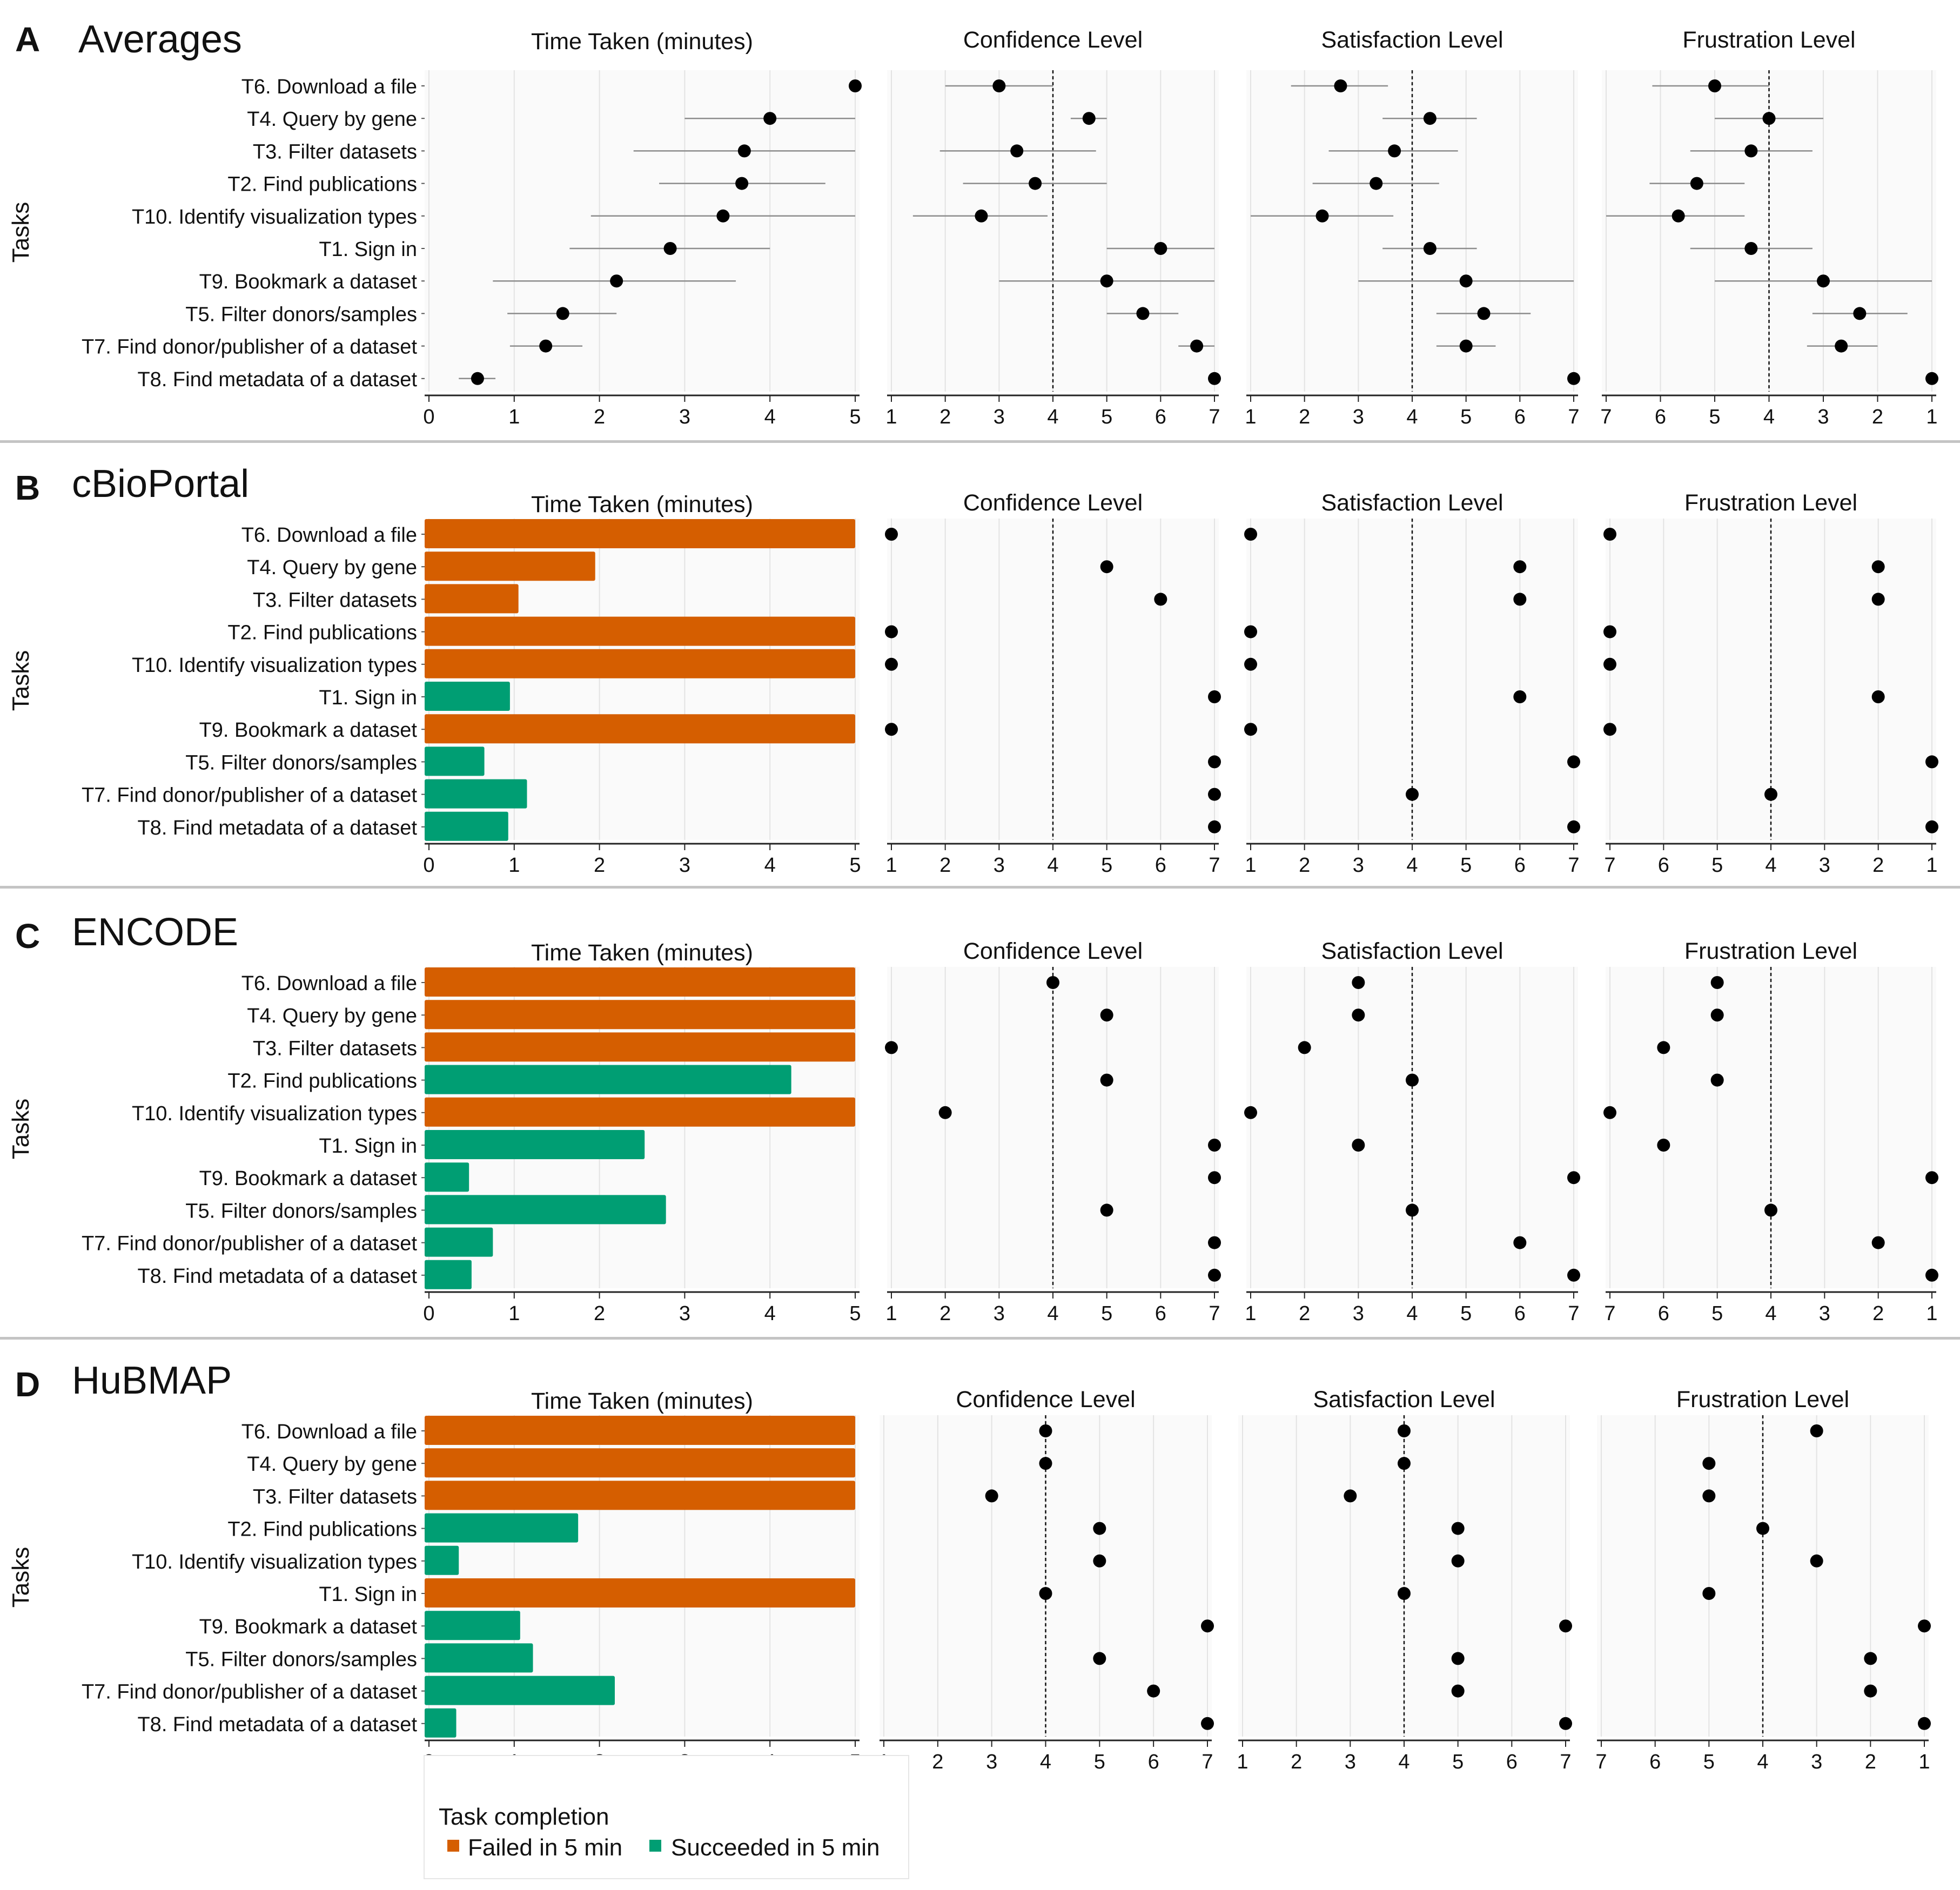  What do you see at coordinates (1017, 151) in the screenshot?
I see `confidence-mean-dot` at bounding box center [1017, 151].